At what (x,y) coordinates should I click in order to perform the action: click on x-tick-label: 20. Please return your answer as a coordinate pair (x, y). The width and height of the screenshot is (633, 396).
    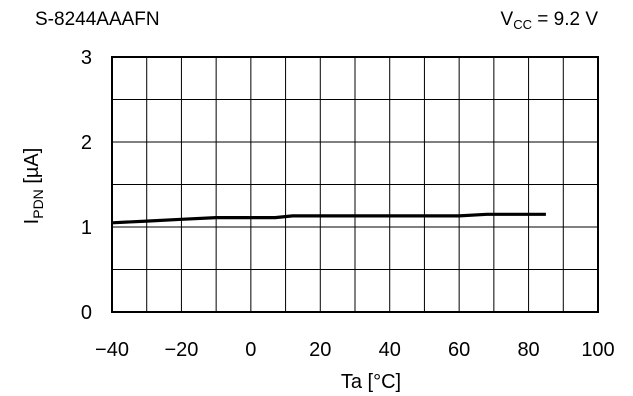
    Looking at the image, I should click on (320, 350).